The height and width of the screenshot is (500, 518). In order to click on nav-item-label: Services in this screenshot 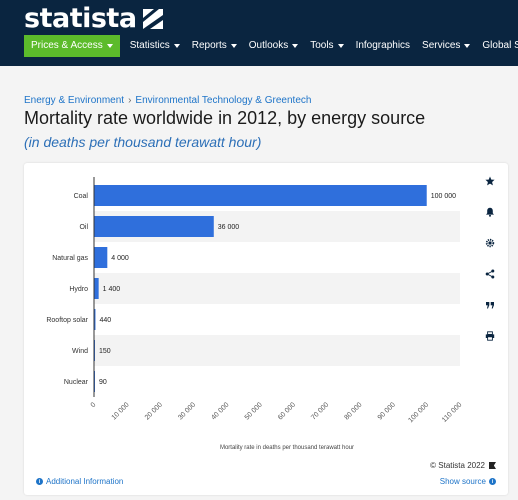, I will do `click(441, 45)`.